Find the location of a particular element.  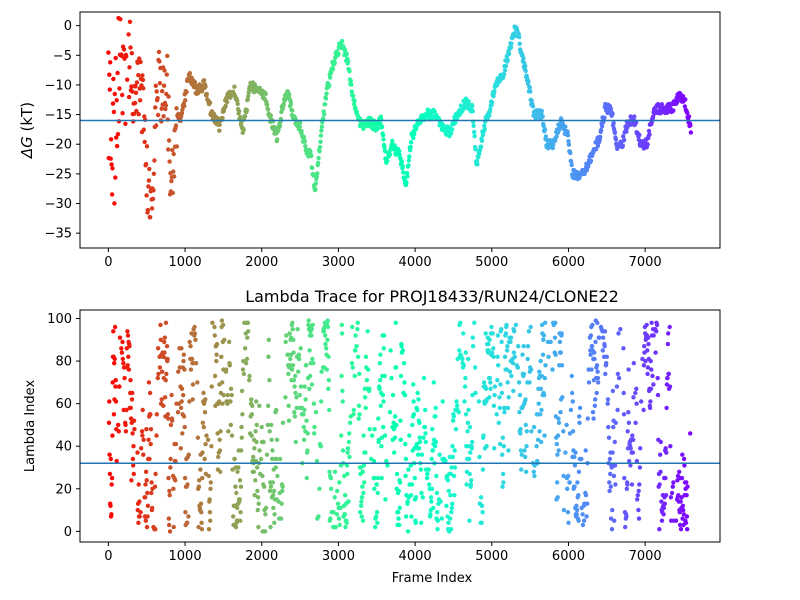

dg-x-tick-label: 7000 is located at coordinates (645, 262).